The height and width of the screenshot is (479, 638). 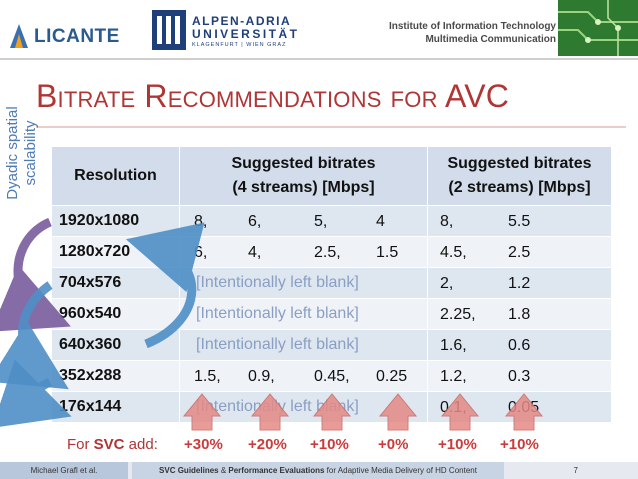 I want to click on bitrate-value: 1.6,, so click(x=453, y=345).